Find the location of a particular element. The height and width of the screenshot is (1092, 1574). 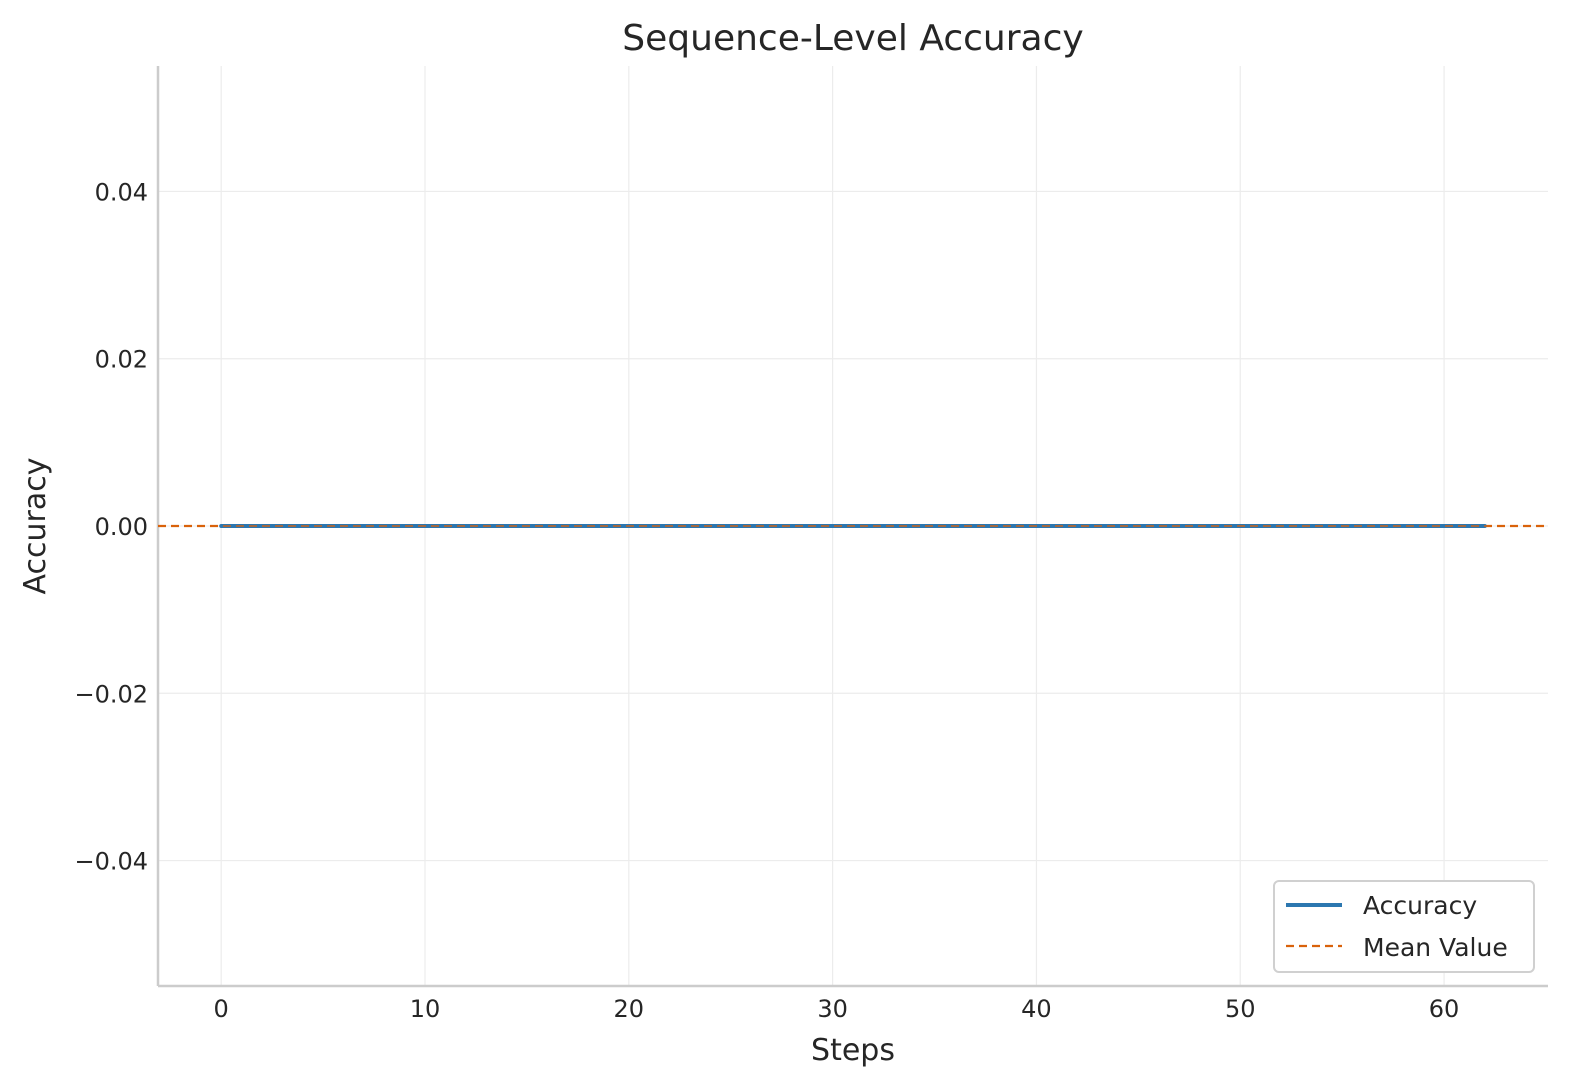

y-tick-label-2: 0.00 is located at coordinates (121, 527).